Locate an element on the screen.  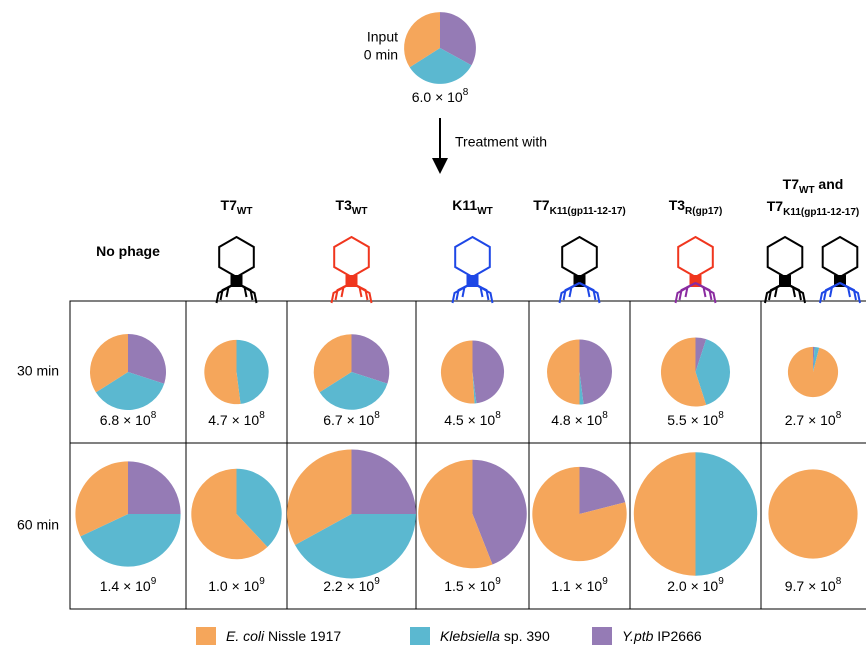
header-sub: K11(gp11-12-17) is located at coordinates (821, 212).